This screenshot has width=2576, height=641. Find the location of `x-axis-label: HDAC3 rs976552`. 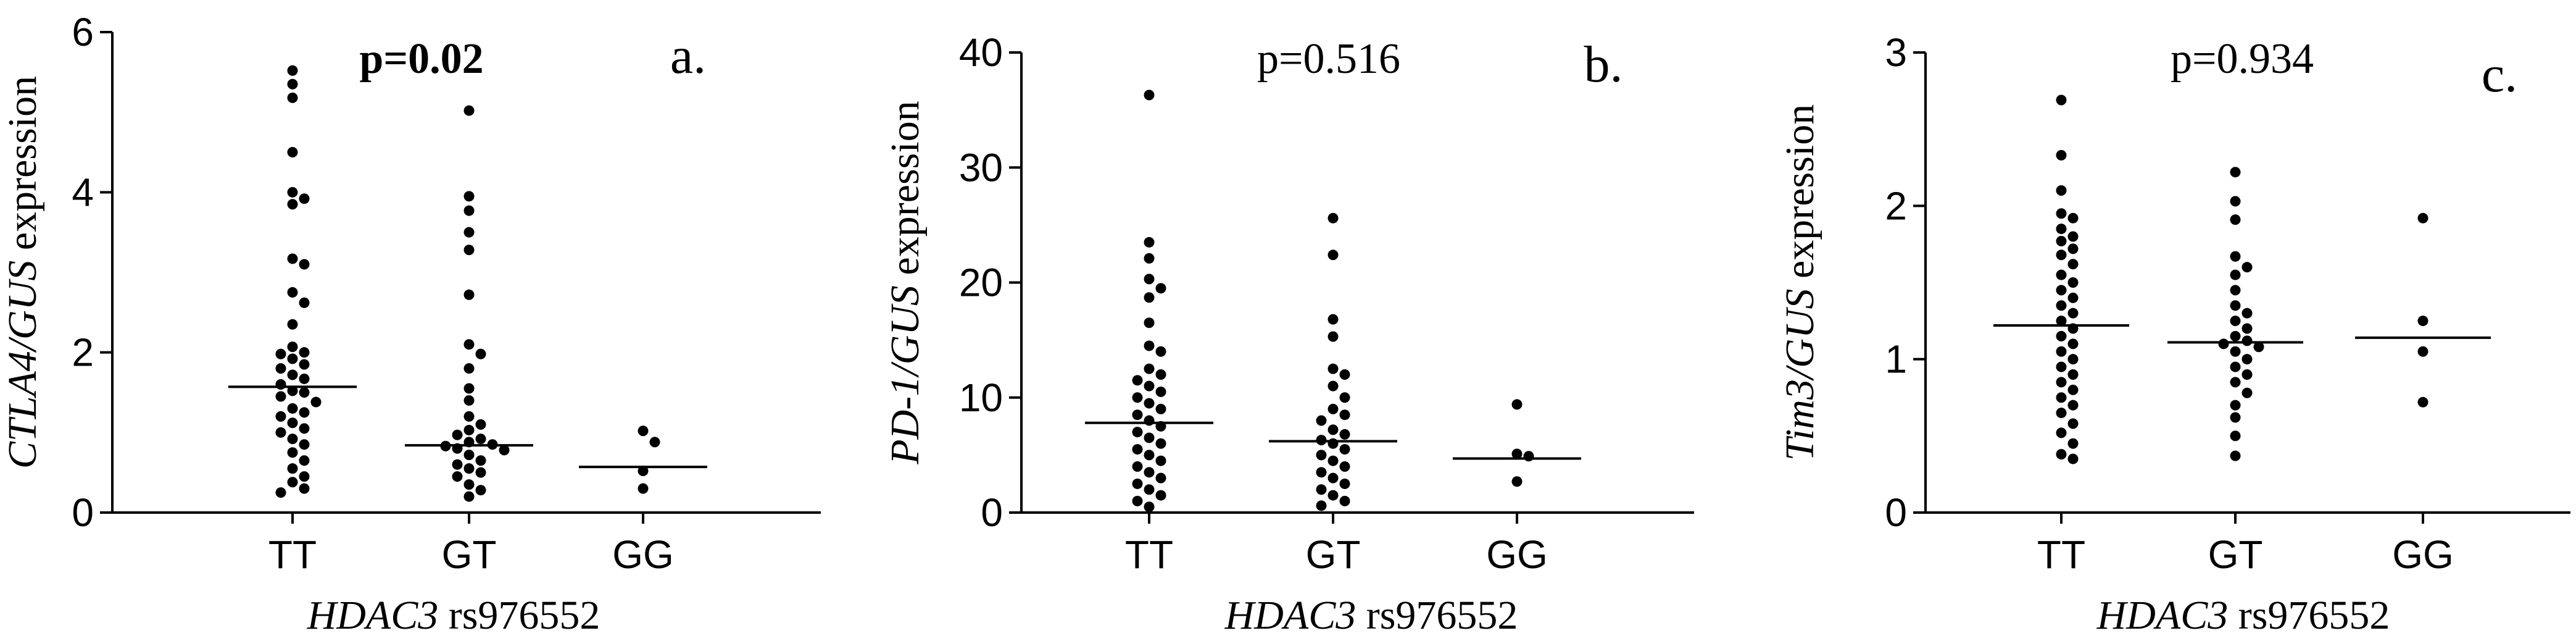

x-axis-label: HDAC3 rs976552 is located at coordinates (453, 615).